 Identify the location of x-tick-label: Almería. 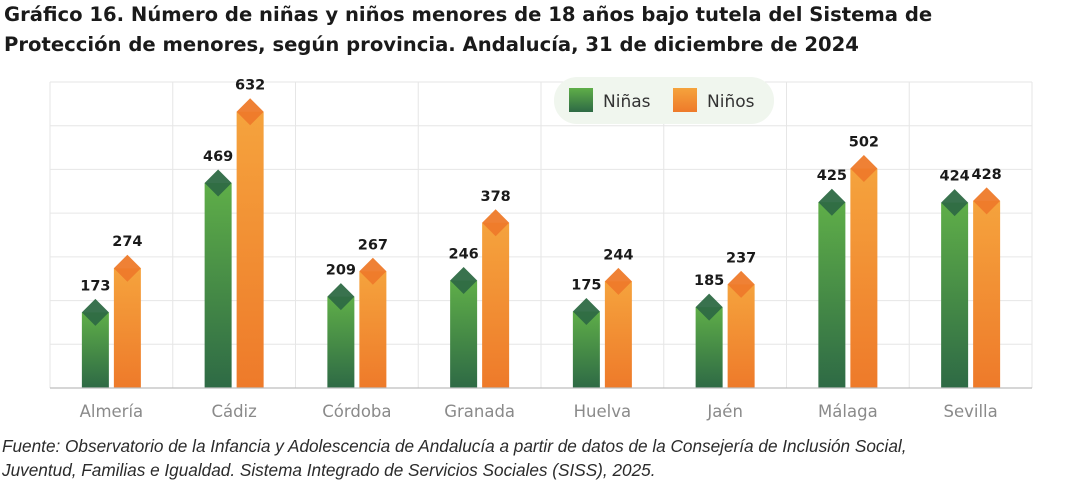
(112, 411).